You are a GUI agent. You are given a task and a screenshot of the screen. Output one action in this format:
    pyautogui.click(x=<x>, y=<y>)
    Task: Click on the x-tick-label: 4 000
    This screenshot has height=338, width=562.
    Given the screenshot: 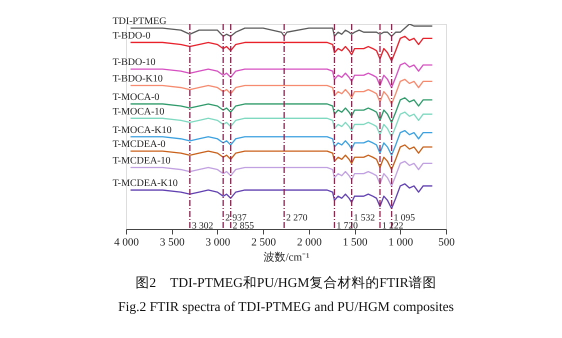 What is the action you would take?
    pyautogui.click(x=127, y=242)
    